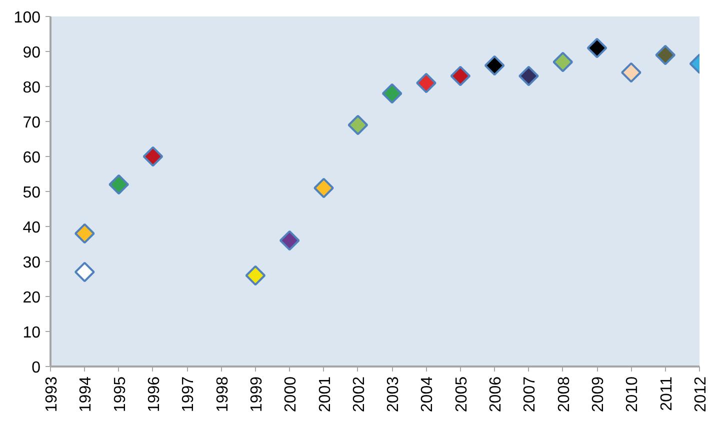 This screenshot has width=721, height=434. Describe the element at coordinates (52, 394) in the screenshot. I see `x-tick-label: 1993` at that location.